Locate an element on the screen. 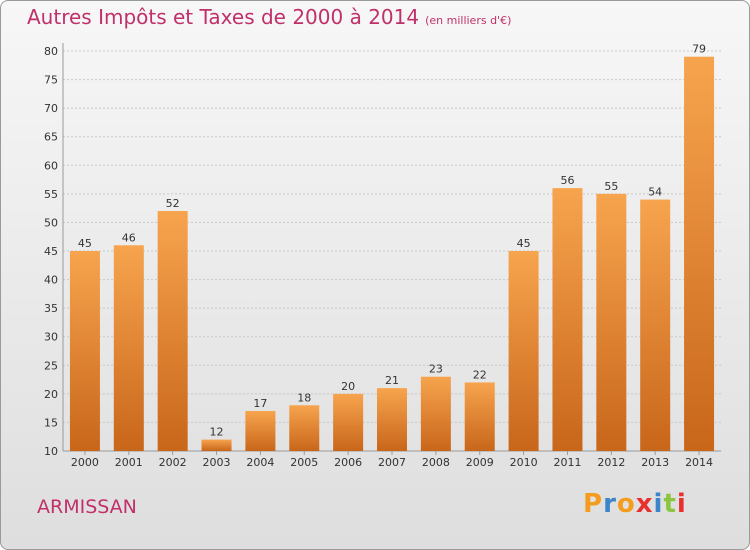 This screenshot has width=750, height=550. title-text: Autres Impôts et Taxes de 2000 à 2014 is located at coordinates (223, 17).